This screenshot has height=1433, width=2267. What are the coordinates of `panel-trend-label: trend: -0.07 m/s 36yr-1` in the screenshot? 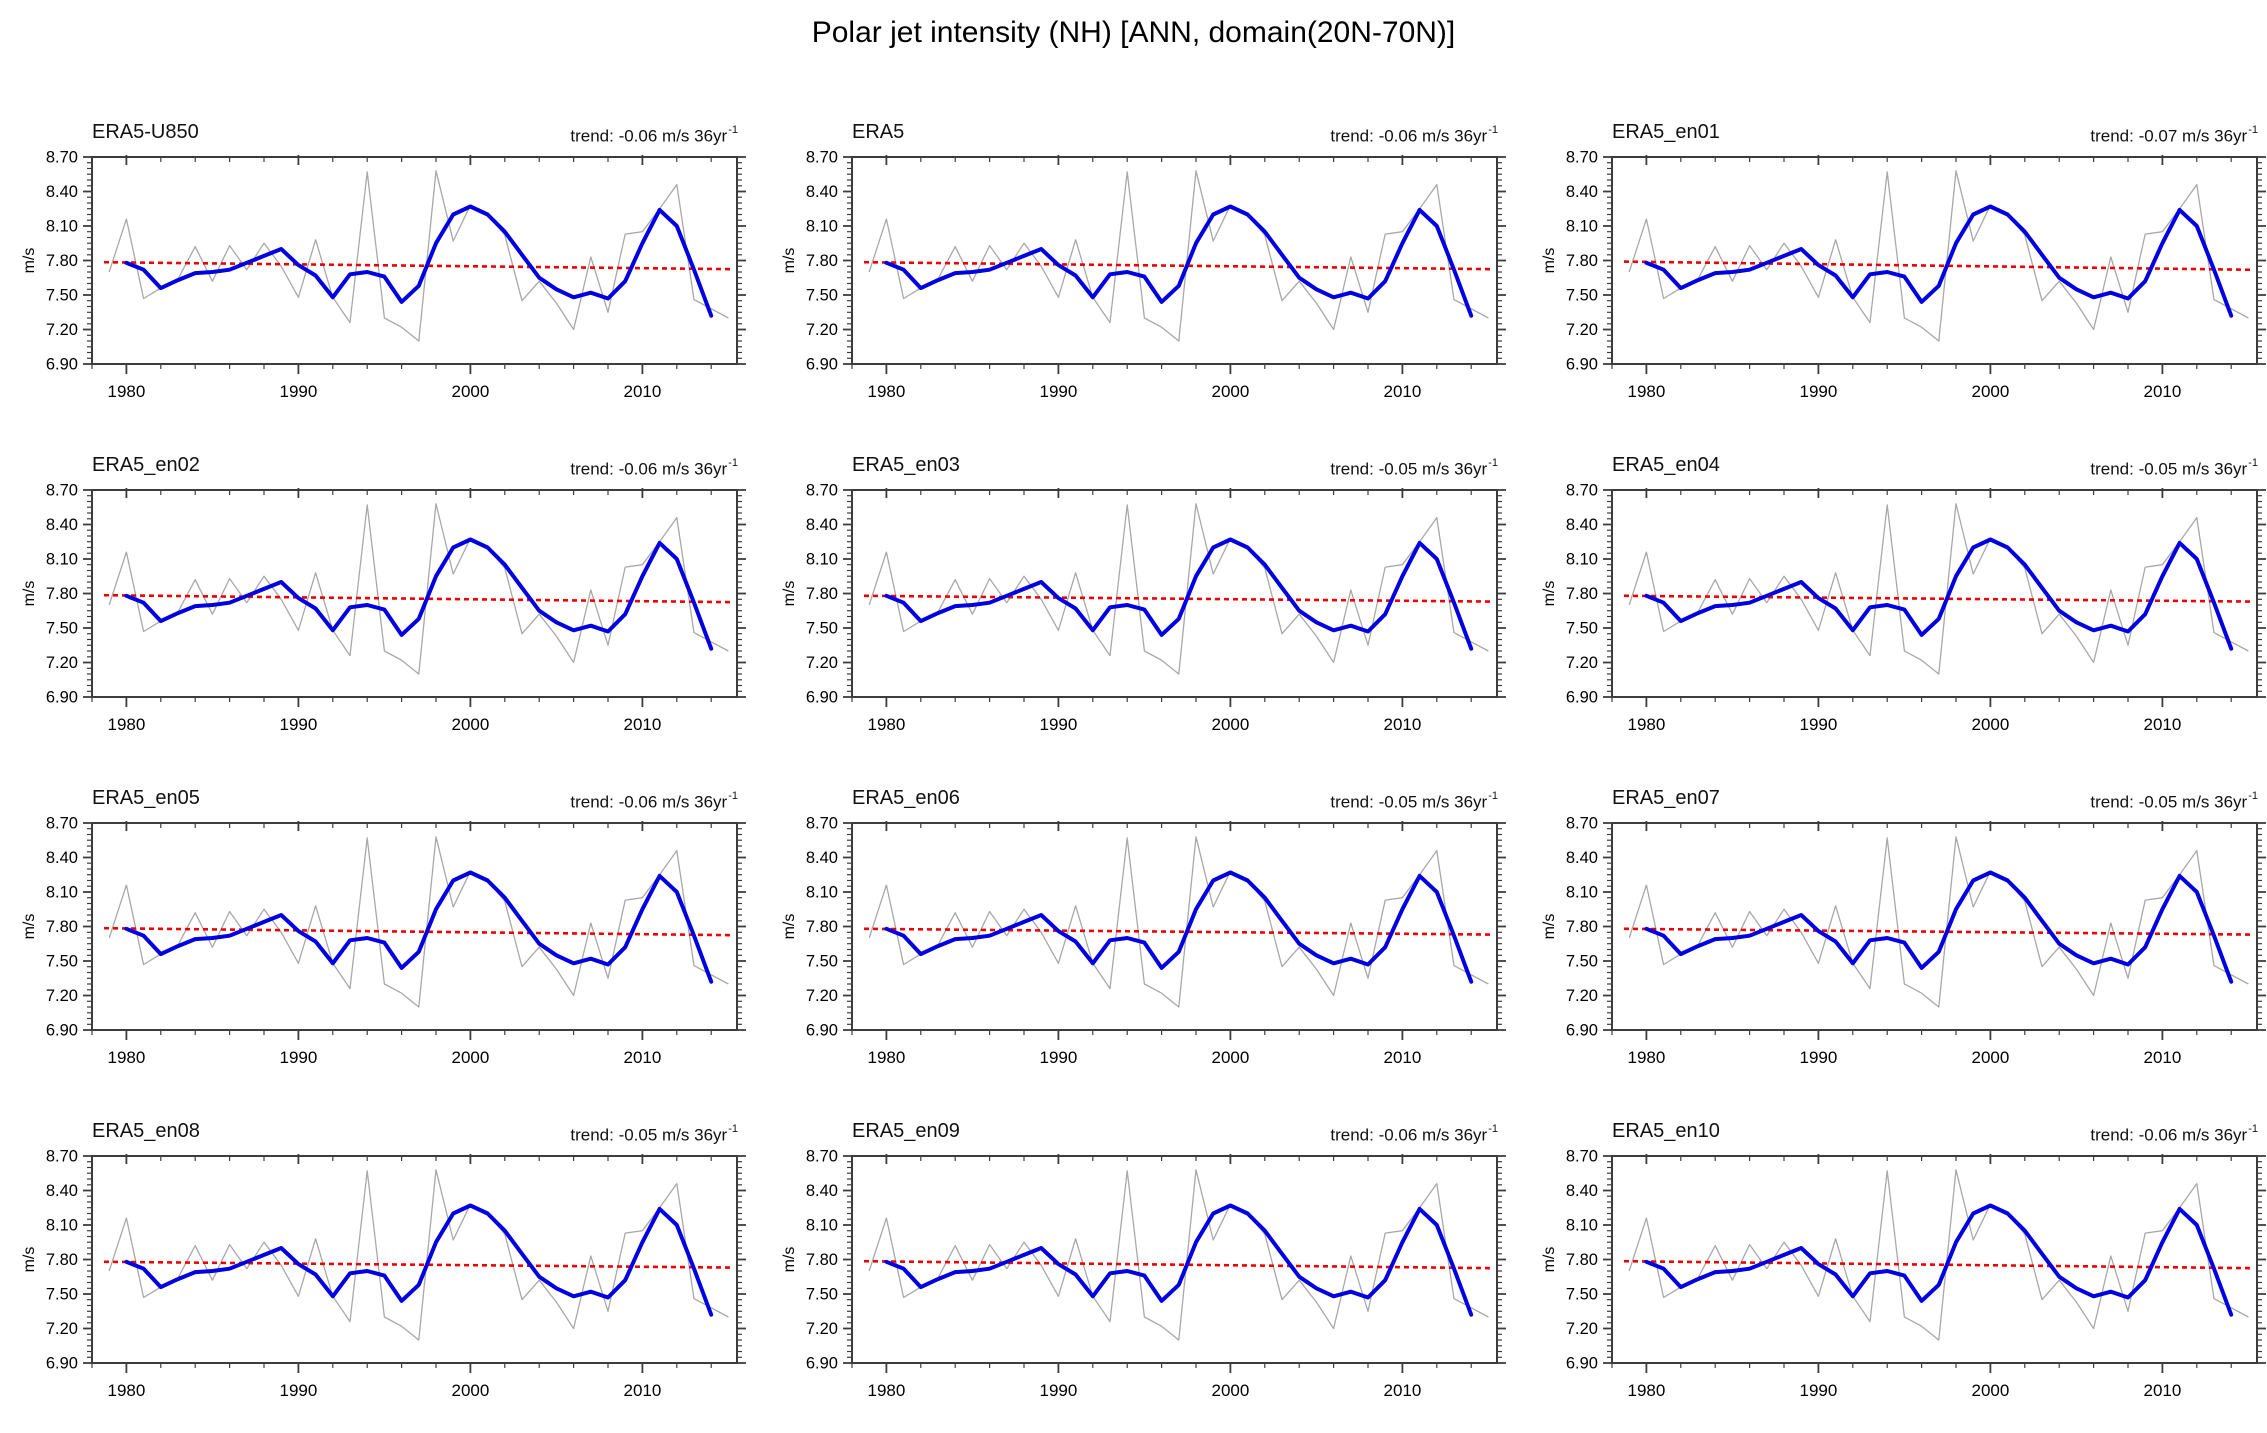 It's located at (2174, 135).